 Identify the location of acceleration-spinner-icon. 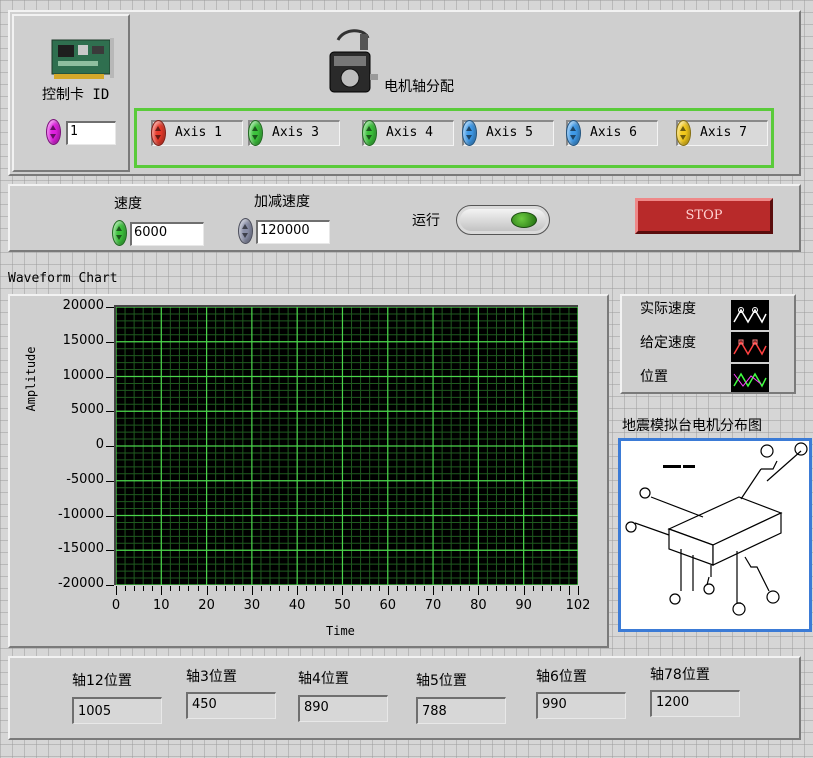
(245, 231).